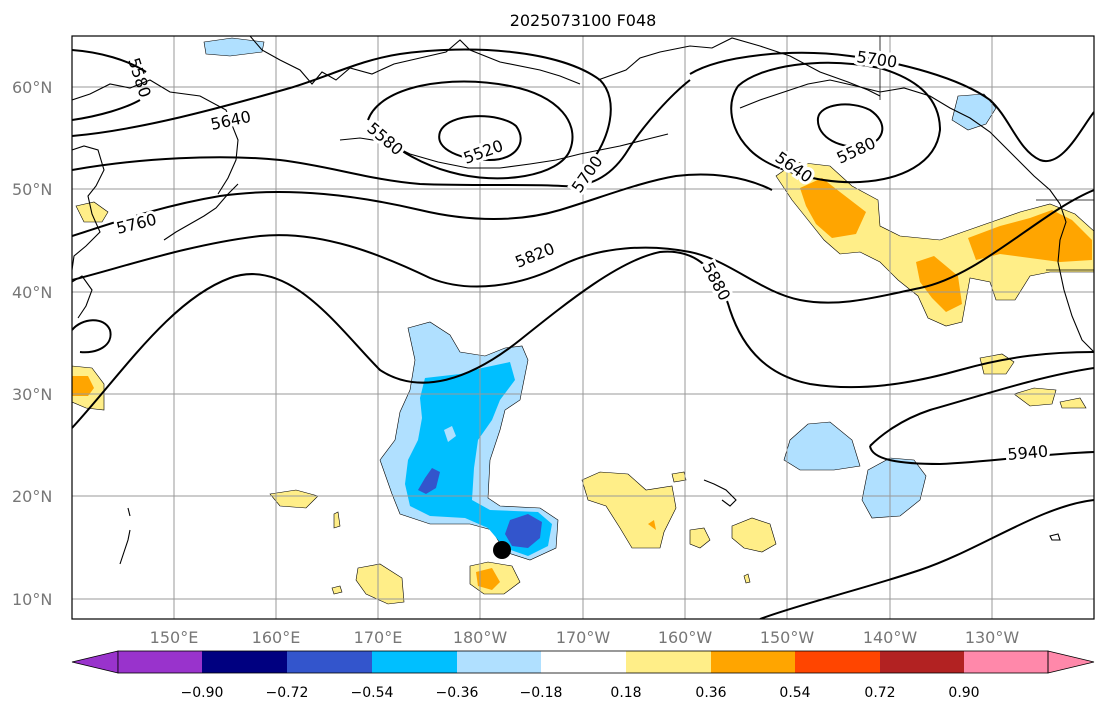 This screenshot has width=1105, height=716. I want to click on coast-hawaii, so click(720, 493).